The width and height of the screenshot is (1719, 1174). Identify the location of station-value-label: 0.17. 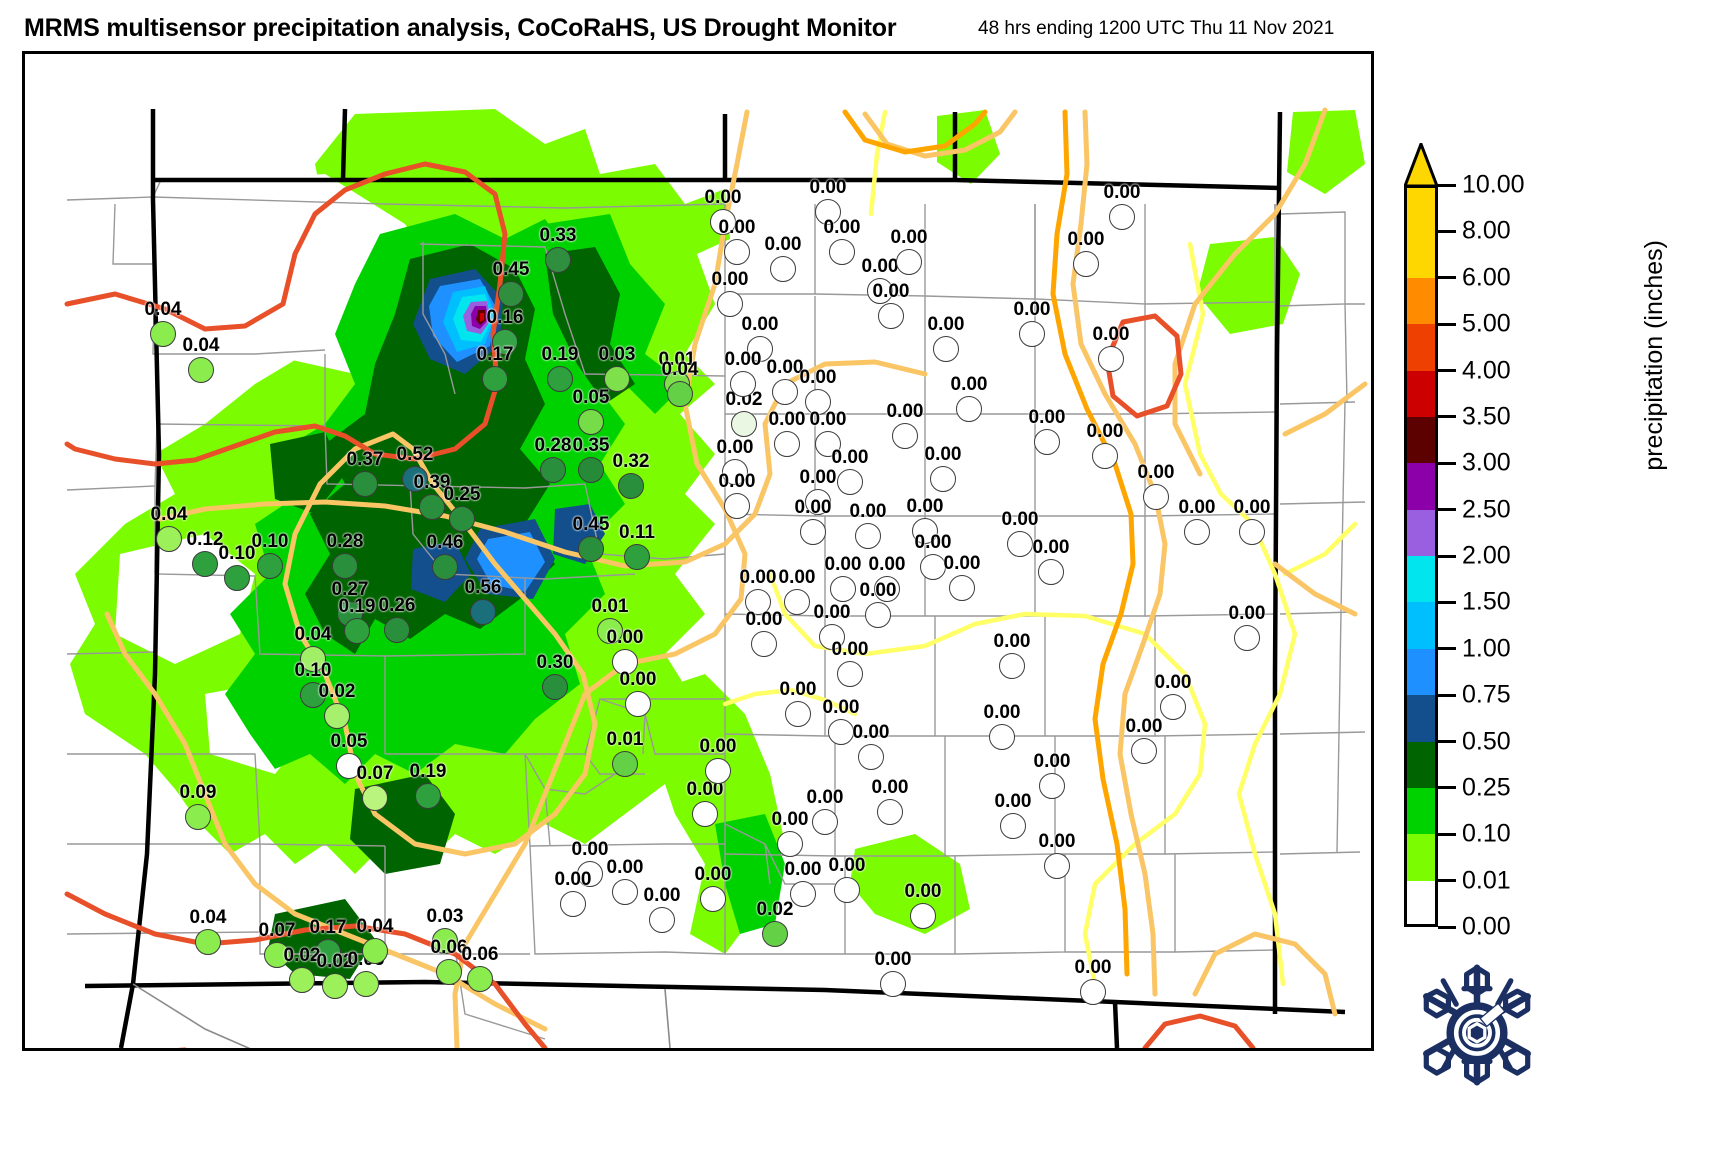
(495, 354).